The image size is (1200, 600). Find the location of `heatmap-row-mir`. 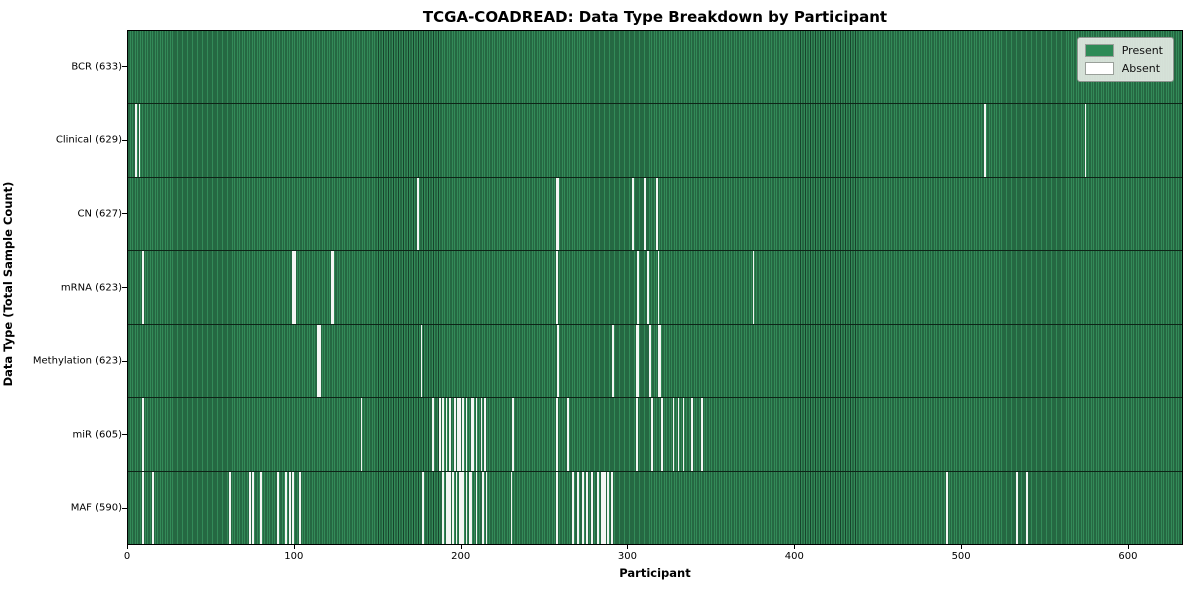

heatmap-row-mir is located at coordinates (655, 435).